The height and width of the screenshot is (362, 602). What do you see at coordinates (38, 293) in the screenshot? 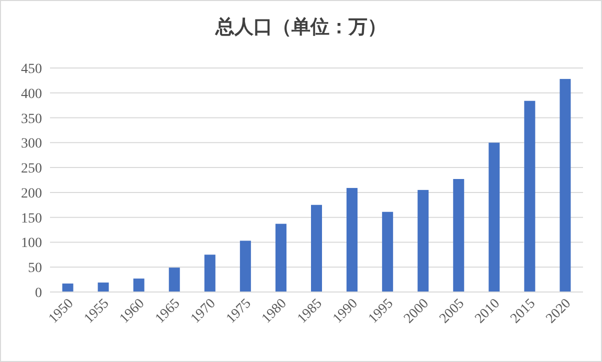
I see `y-tick-label: 0` at bounding box center [38, 293].